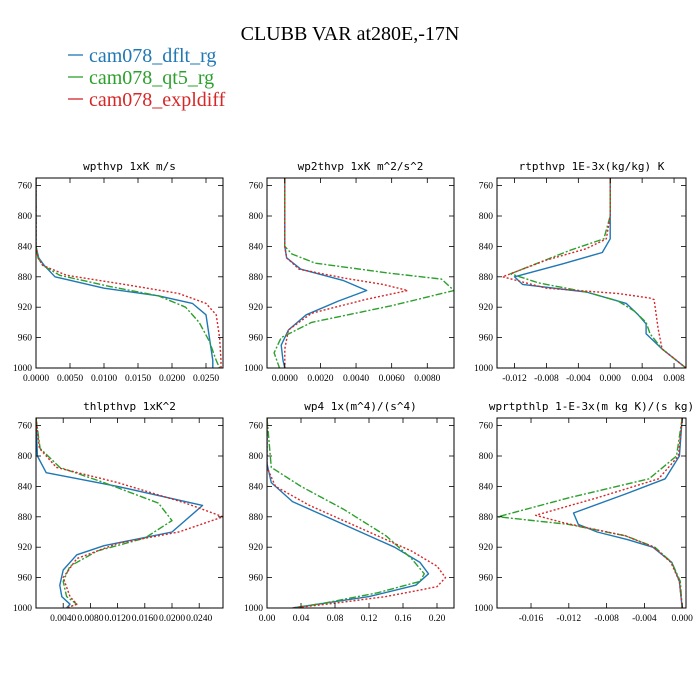 The height and width of the screenshot is (700, 700). I want to click on legend-item-dflt: cam078_dflt_rg, so click(142, 56).